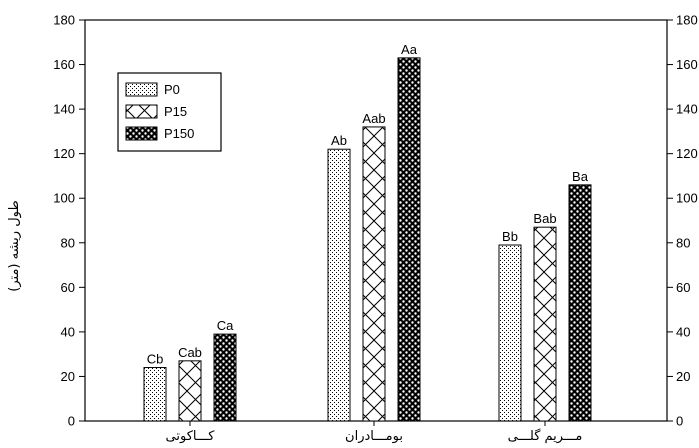 The width and height of the screenshot is (699, 448). I want to click on y-tick-label-left: 100, so click(64, 198).